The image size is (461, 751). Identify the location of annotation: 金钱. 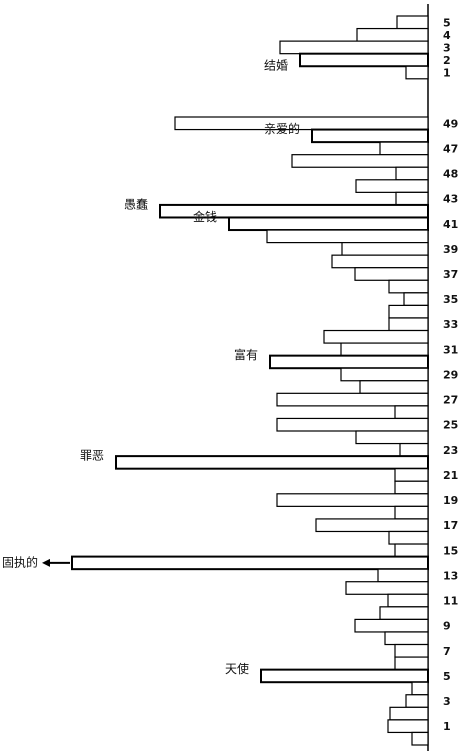
(205, 216).